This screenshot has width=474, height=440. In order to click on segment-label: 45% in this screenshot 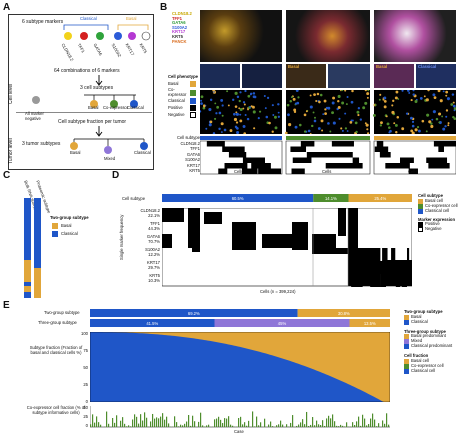, I will do `click(282, 323)`.